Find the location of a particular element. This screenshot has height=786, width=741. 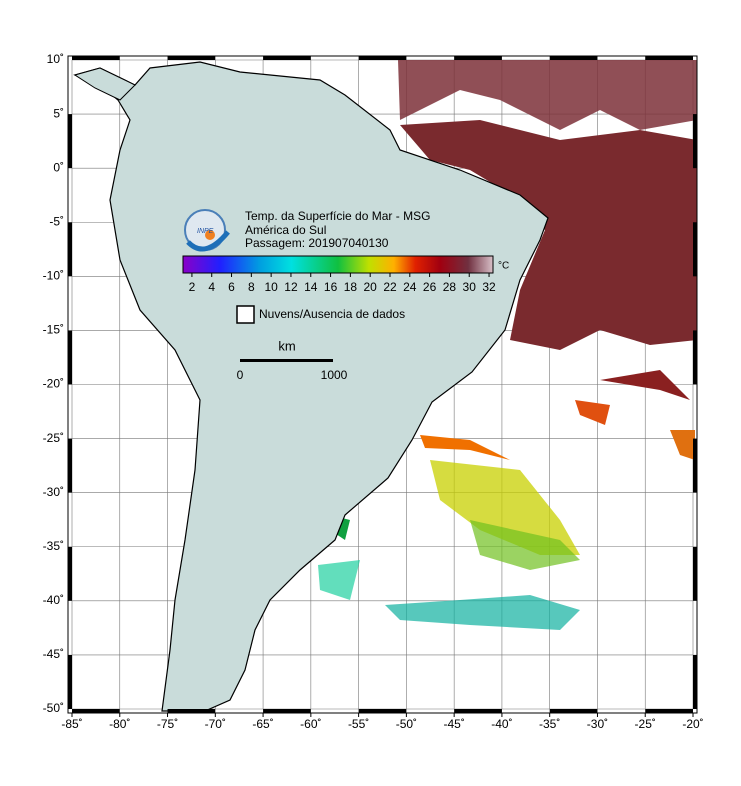

y-tick-label: 0˚ is located at coordinates (58, 167).